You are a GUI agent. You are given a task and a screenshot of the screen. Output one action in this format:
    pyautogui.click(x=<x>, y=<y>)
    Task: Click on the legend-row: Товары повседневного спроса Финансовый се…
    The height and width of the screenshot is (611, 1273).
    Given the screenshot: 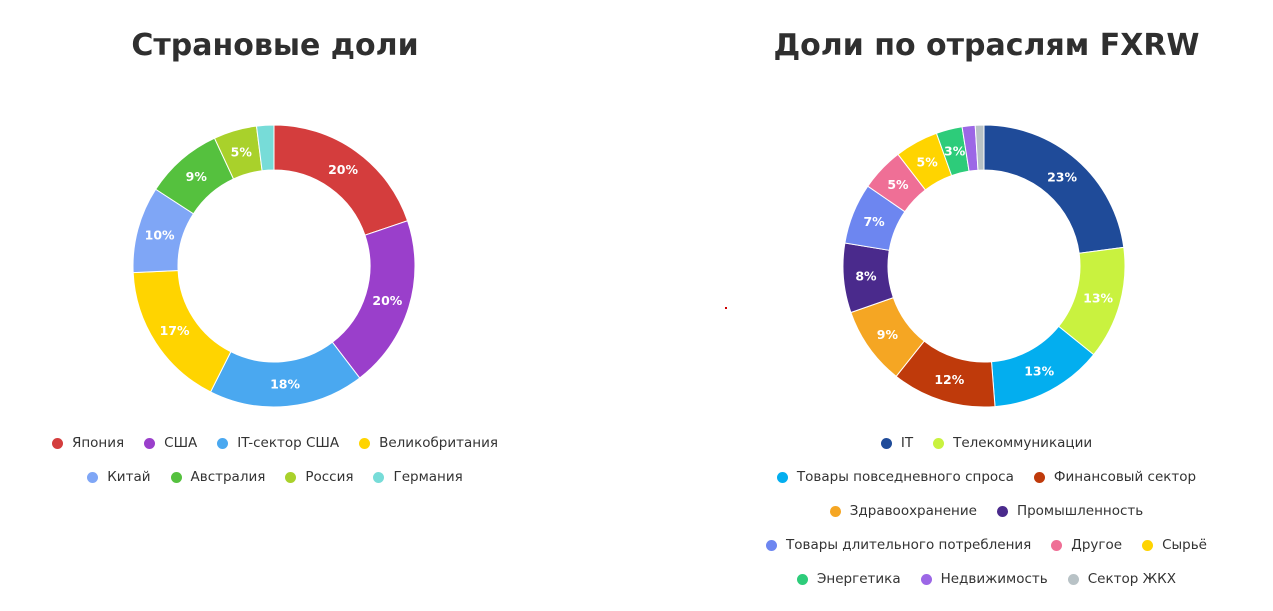 What is the action you would take?
    pyautogui.click(x=986, y=477)
    